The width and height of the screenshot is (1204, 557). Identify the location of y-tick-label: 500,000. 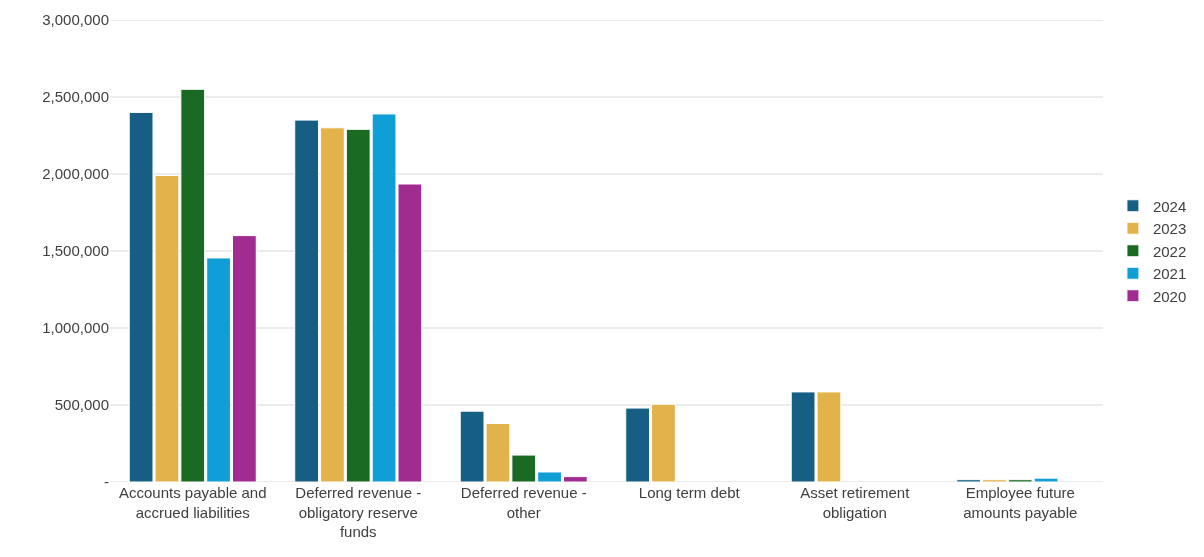
(81, 405).